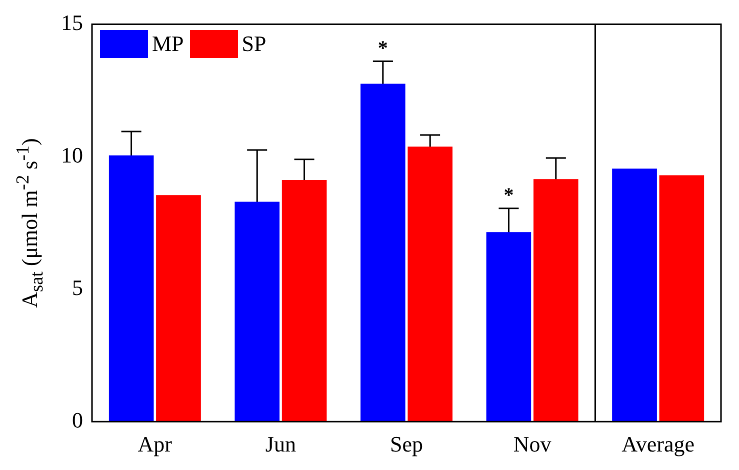 This screenshot has width=739, height=470. Describe the element at coordinates (77, 419) in the screenshot. I see `y-tick-label: 0` at that location.